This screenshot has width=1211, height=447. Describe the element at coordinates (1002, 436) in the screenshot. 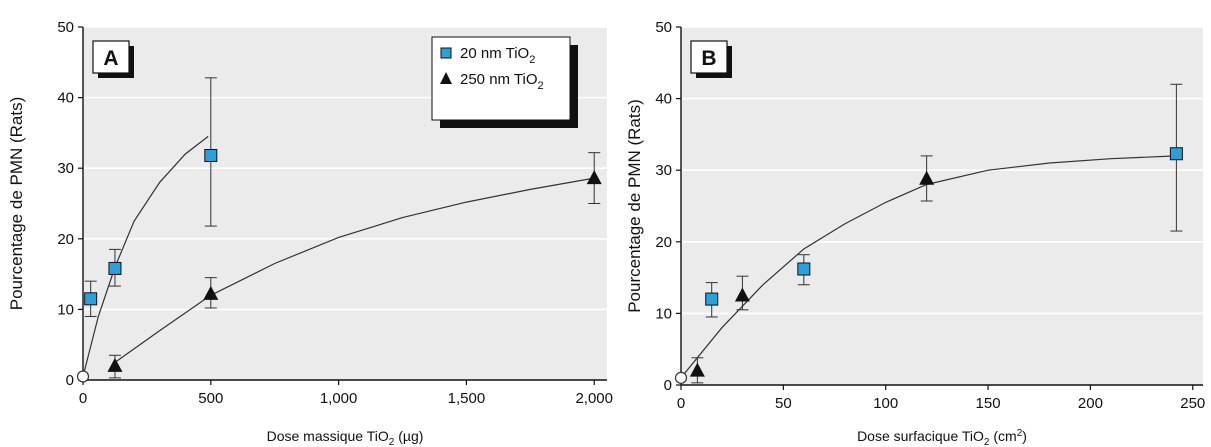

I see `x-axis-title-unit: (cm` at that location.